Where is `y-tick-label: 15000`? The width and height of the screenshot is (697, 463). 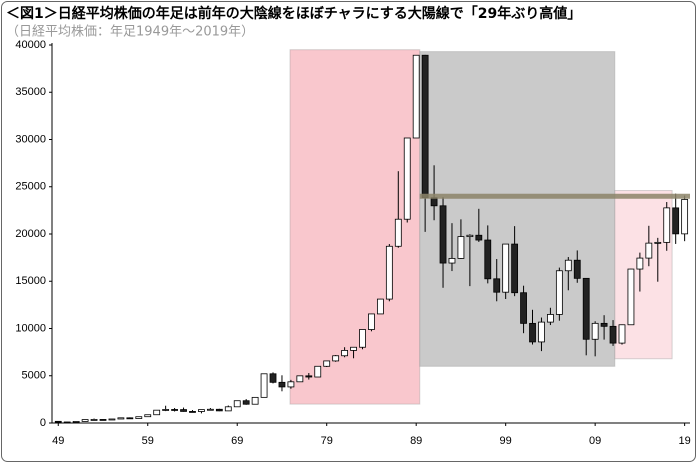
y-tick-label: 15000 is located at coordinates (30, 281).